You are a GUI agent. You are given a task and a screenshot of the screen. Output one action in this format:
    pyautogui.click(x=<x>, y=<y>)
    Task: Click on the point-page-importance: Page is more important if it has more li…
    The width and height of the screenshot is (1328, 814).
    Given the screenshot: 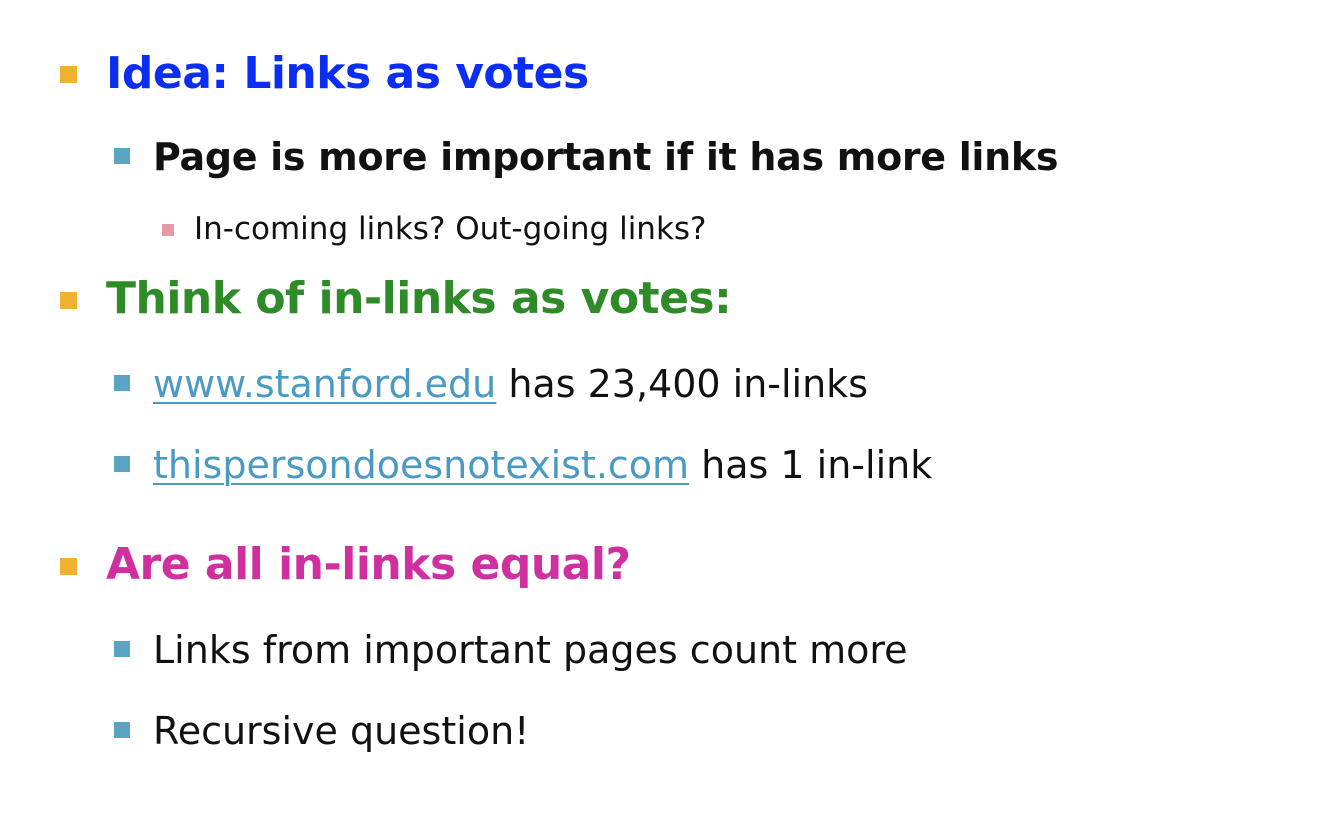 What is the action you would take?
    pyautogui.click(x=606, y=157)
    